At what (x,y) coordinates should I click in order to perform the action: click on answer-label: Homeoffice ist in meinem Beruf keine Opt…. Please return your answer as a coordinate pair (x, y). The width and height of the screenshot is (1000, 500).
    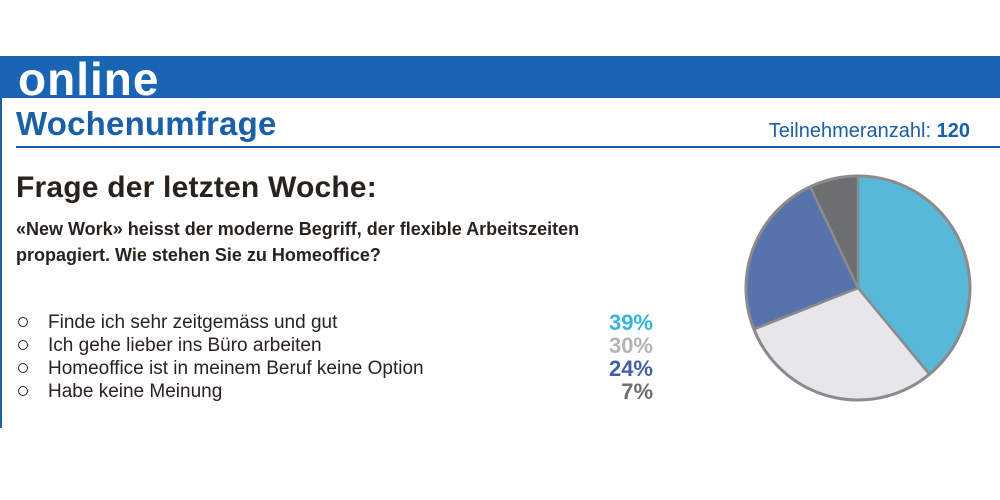
    Looking at the image, I should click on (236, 368).